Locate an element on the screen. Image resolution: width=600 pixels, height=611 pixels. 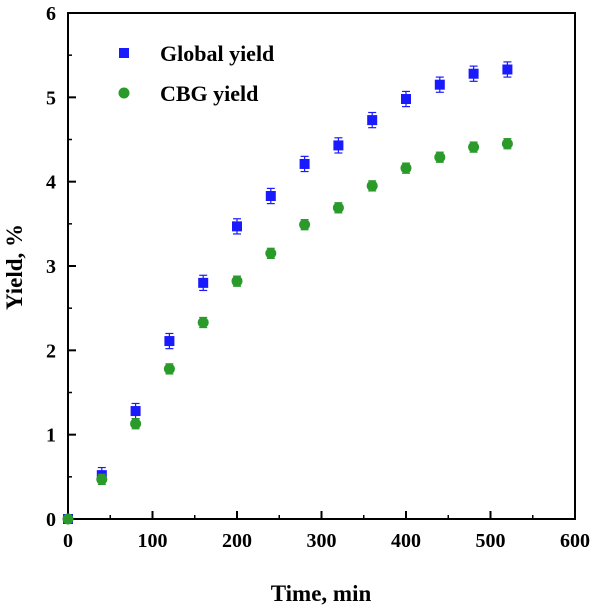
x-tick-label: 600 is located at coordinates (575, 541).